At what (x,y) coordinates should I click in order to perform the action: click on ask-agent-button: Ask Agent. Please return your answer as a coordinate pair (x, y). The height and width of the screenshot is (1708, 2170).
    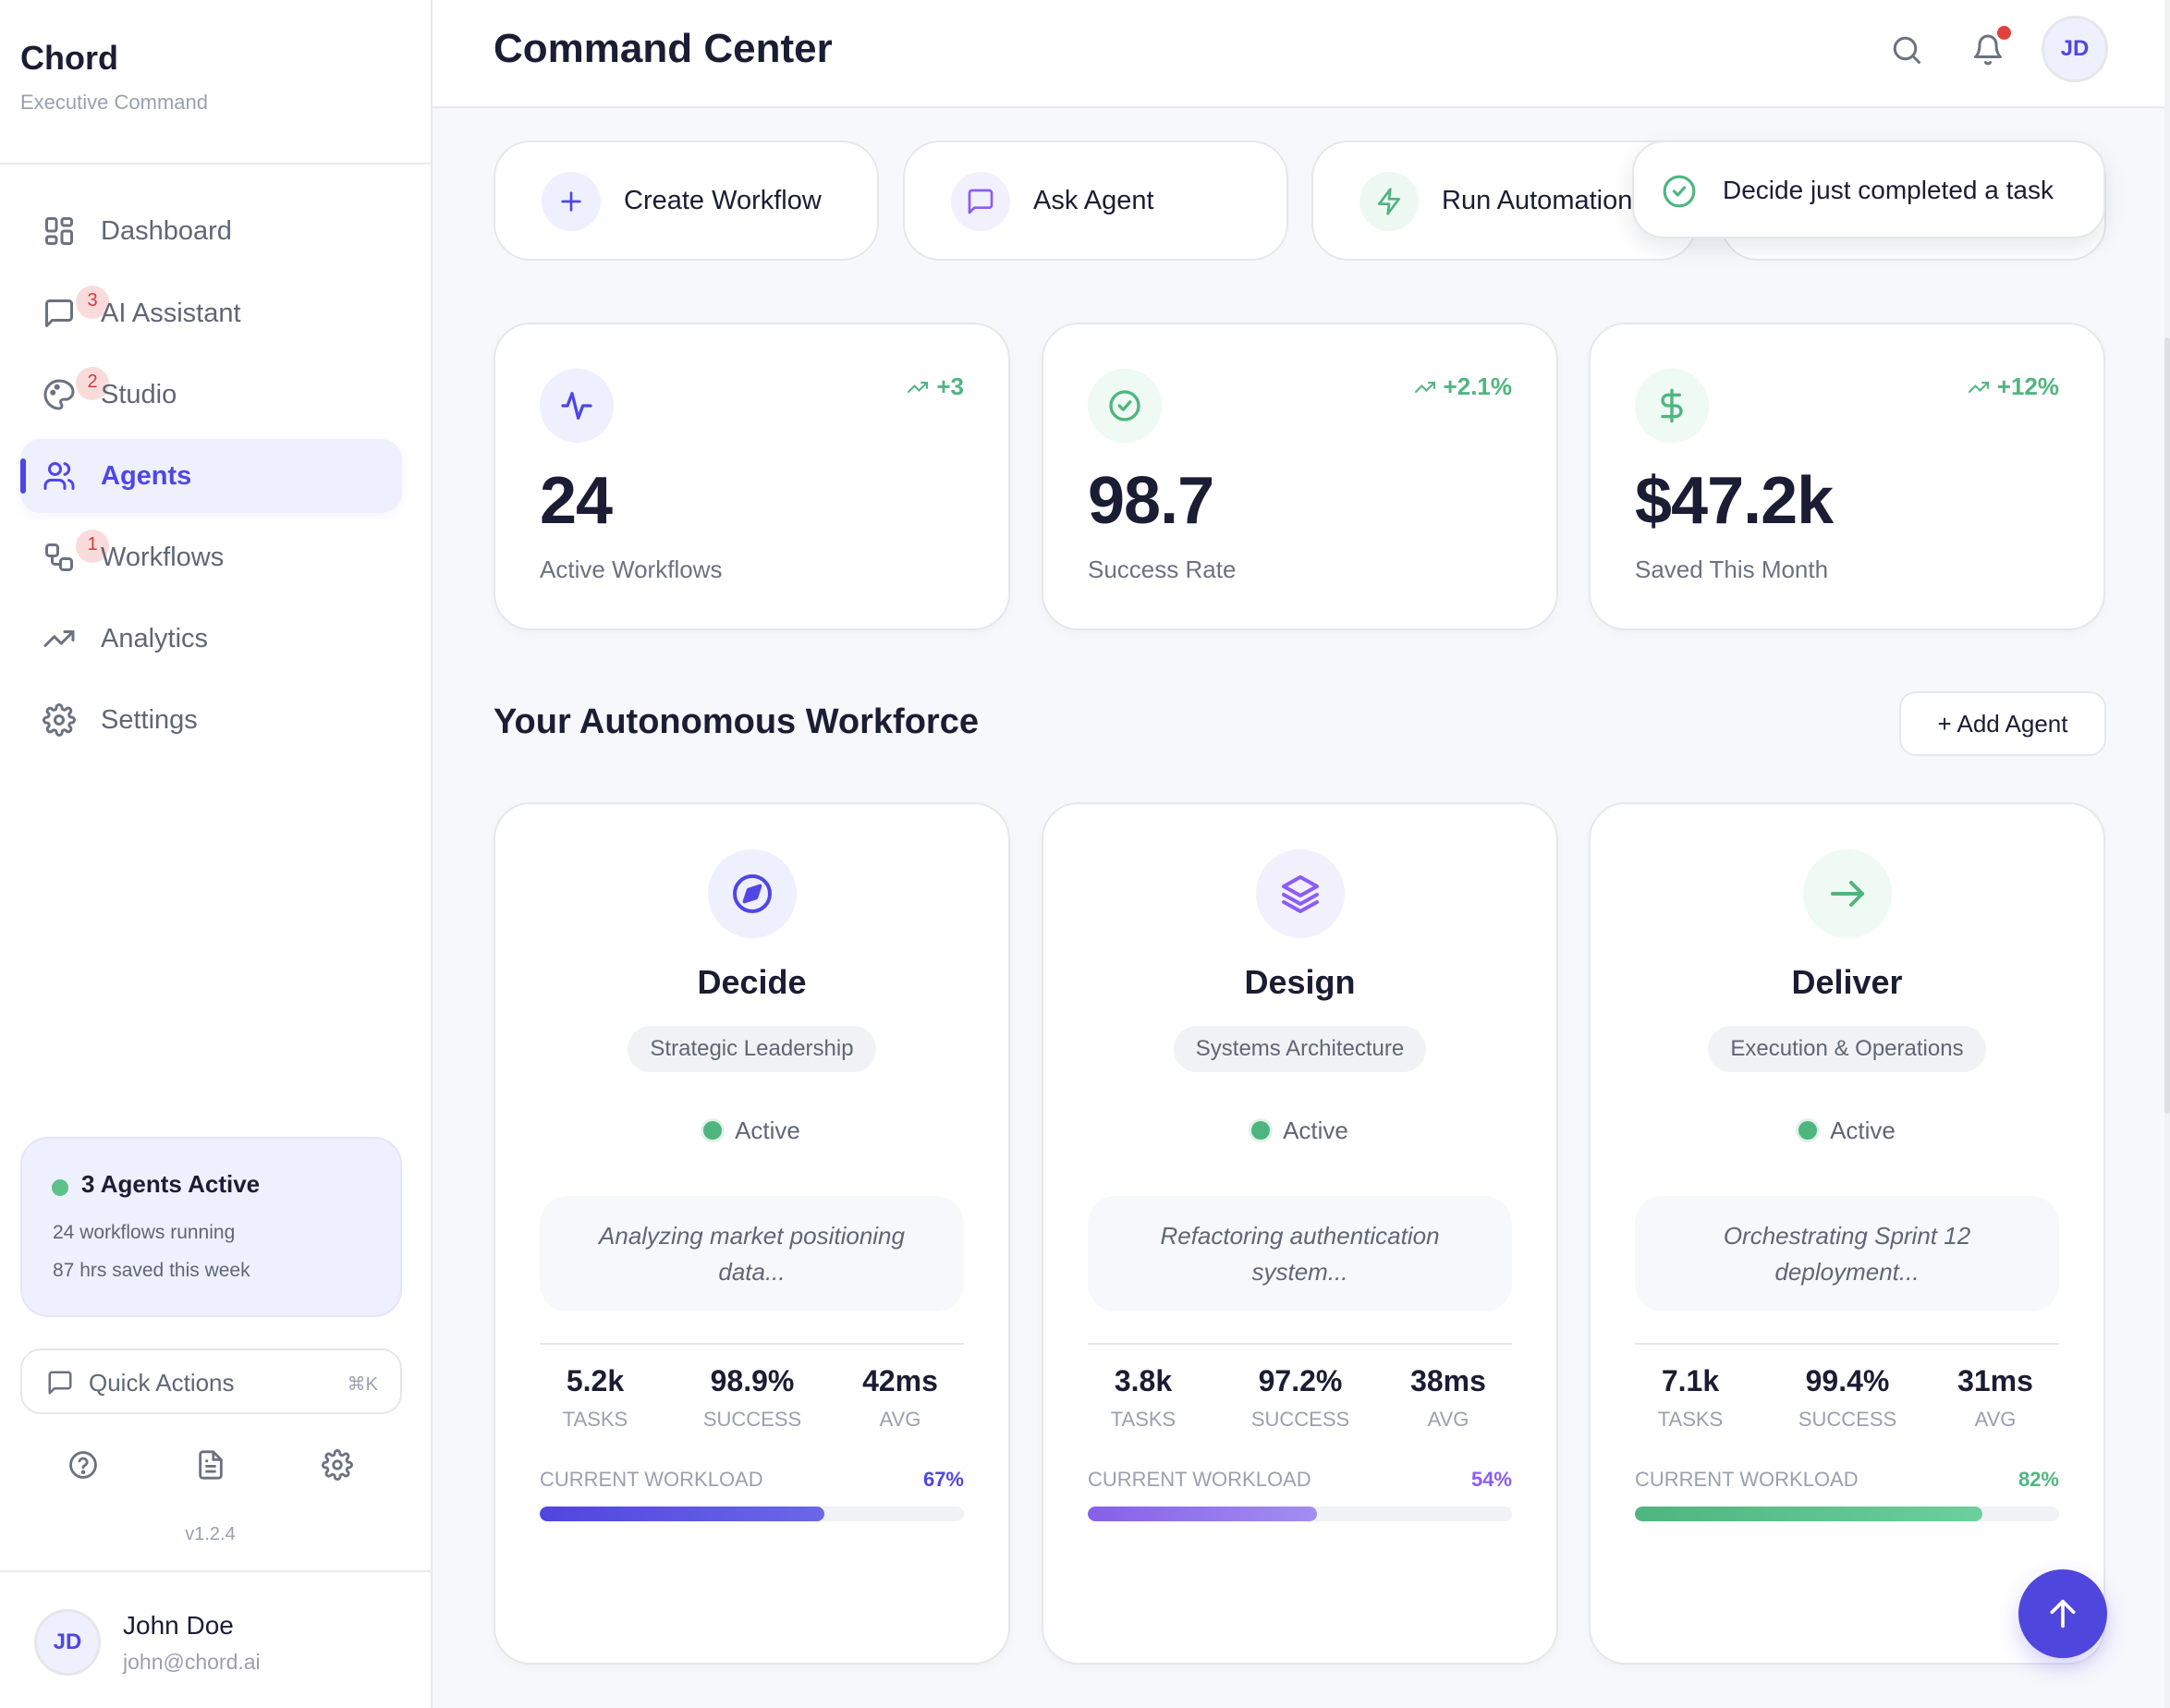
    Looking at the image, I should click on (1095, 200).